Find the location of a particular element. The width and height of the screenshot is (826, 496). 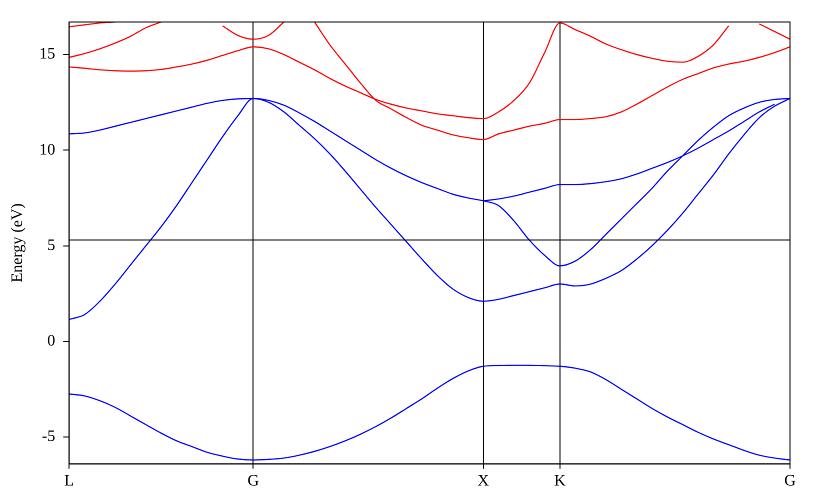

y-tick-label: 15 is located at coordinates (47, 54).